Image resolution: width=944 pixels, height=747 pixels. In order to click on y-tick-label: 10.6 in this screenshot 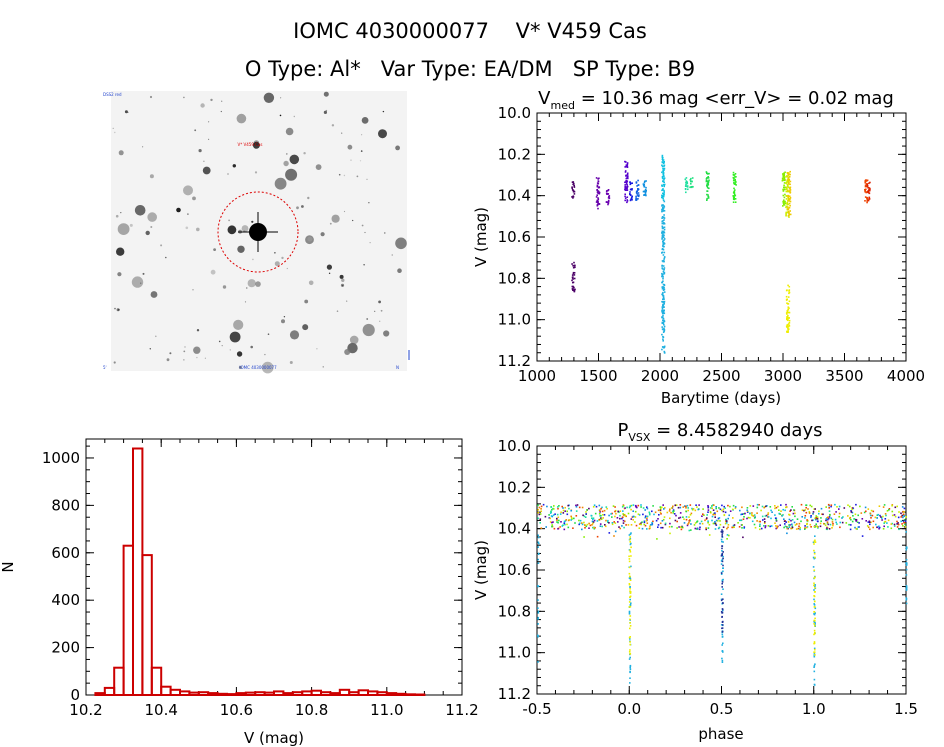, I will do `click(514, 237)`.